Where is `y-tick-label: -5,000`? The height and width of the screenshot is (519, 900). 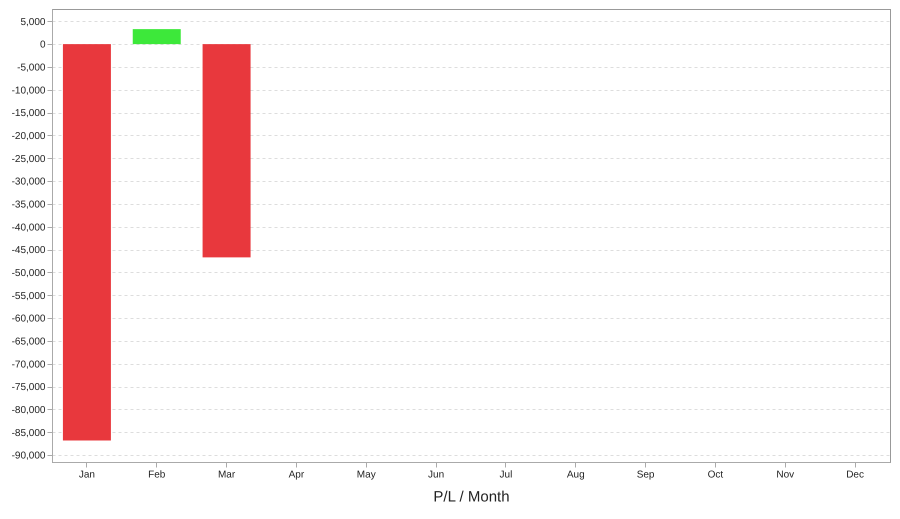 y-tick-label: -5,000 is located at coordinates (31, 68).